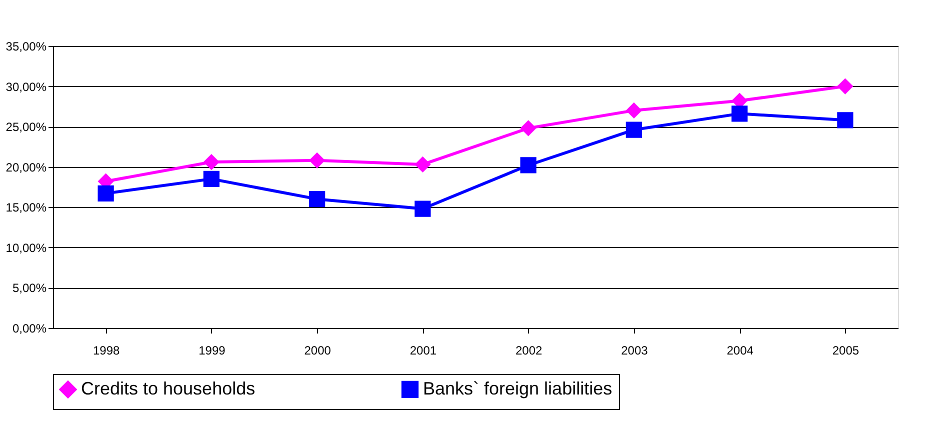  What do you see at coordinates (26, 87) in the screenshot?
I see `y-tick-label: 30,00%` at bounding box center [26, 87].